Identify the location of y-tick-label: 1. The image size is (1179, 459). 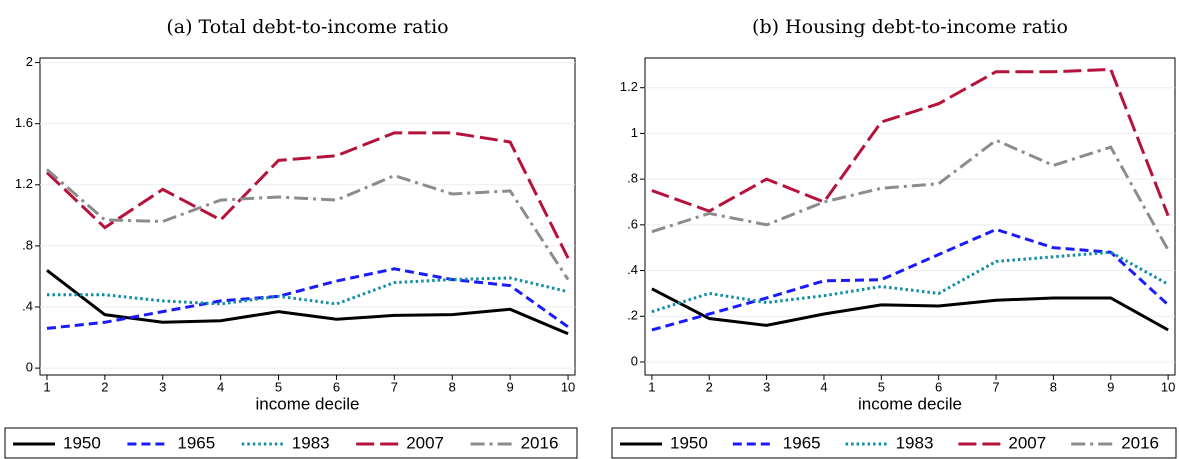
(634, 132).